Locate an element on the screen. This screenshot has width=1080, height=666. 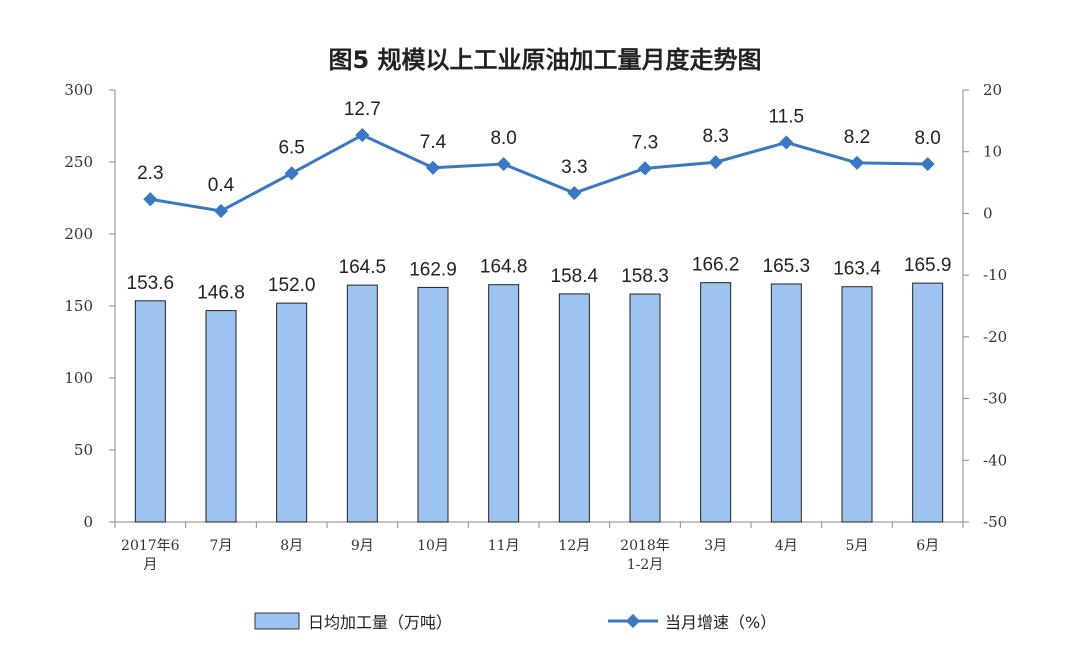
right-tick-label: -50 is located at coordinates (995, 522).